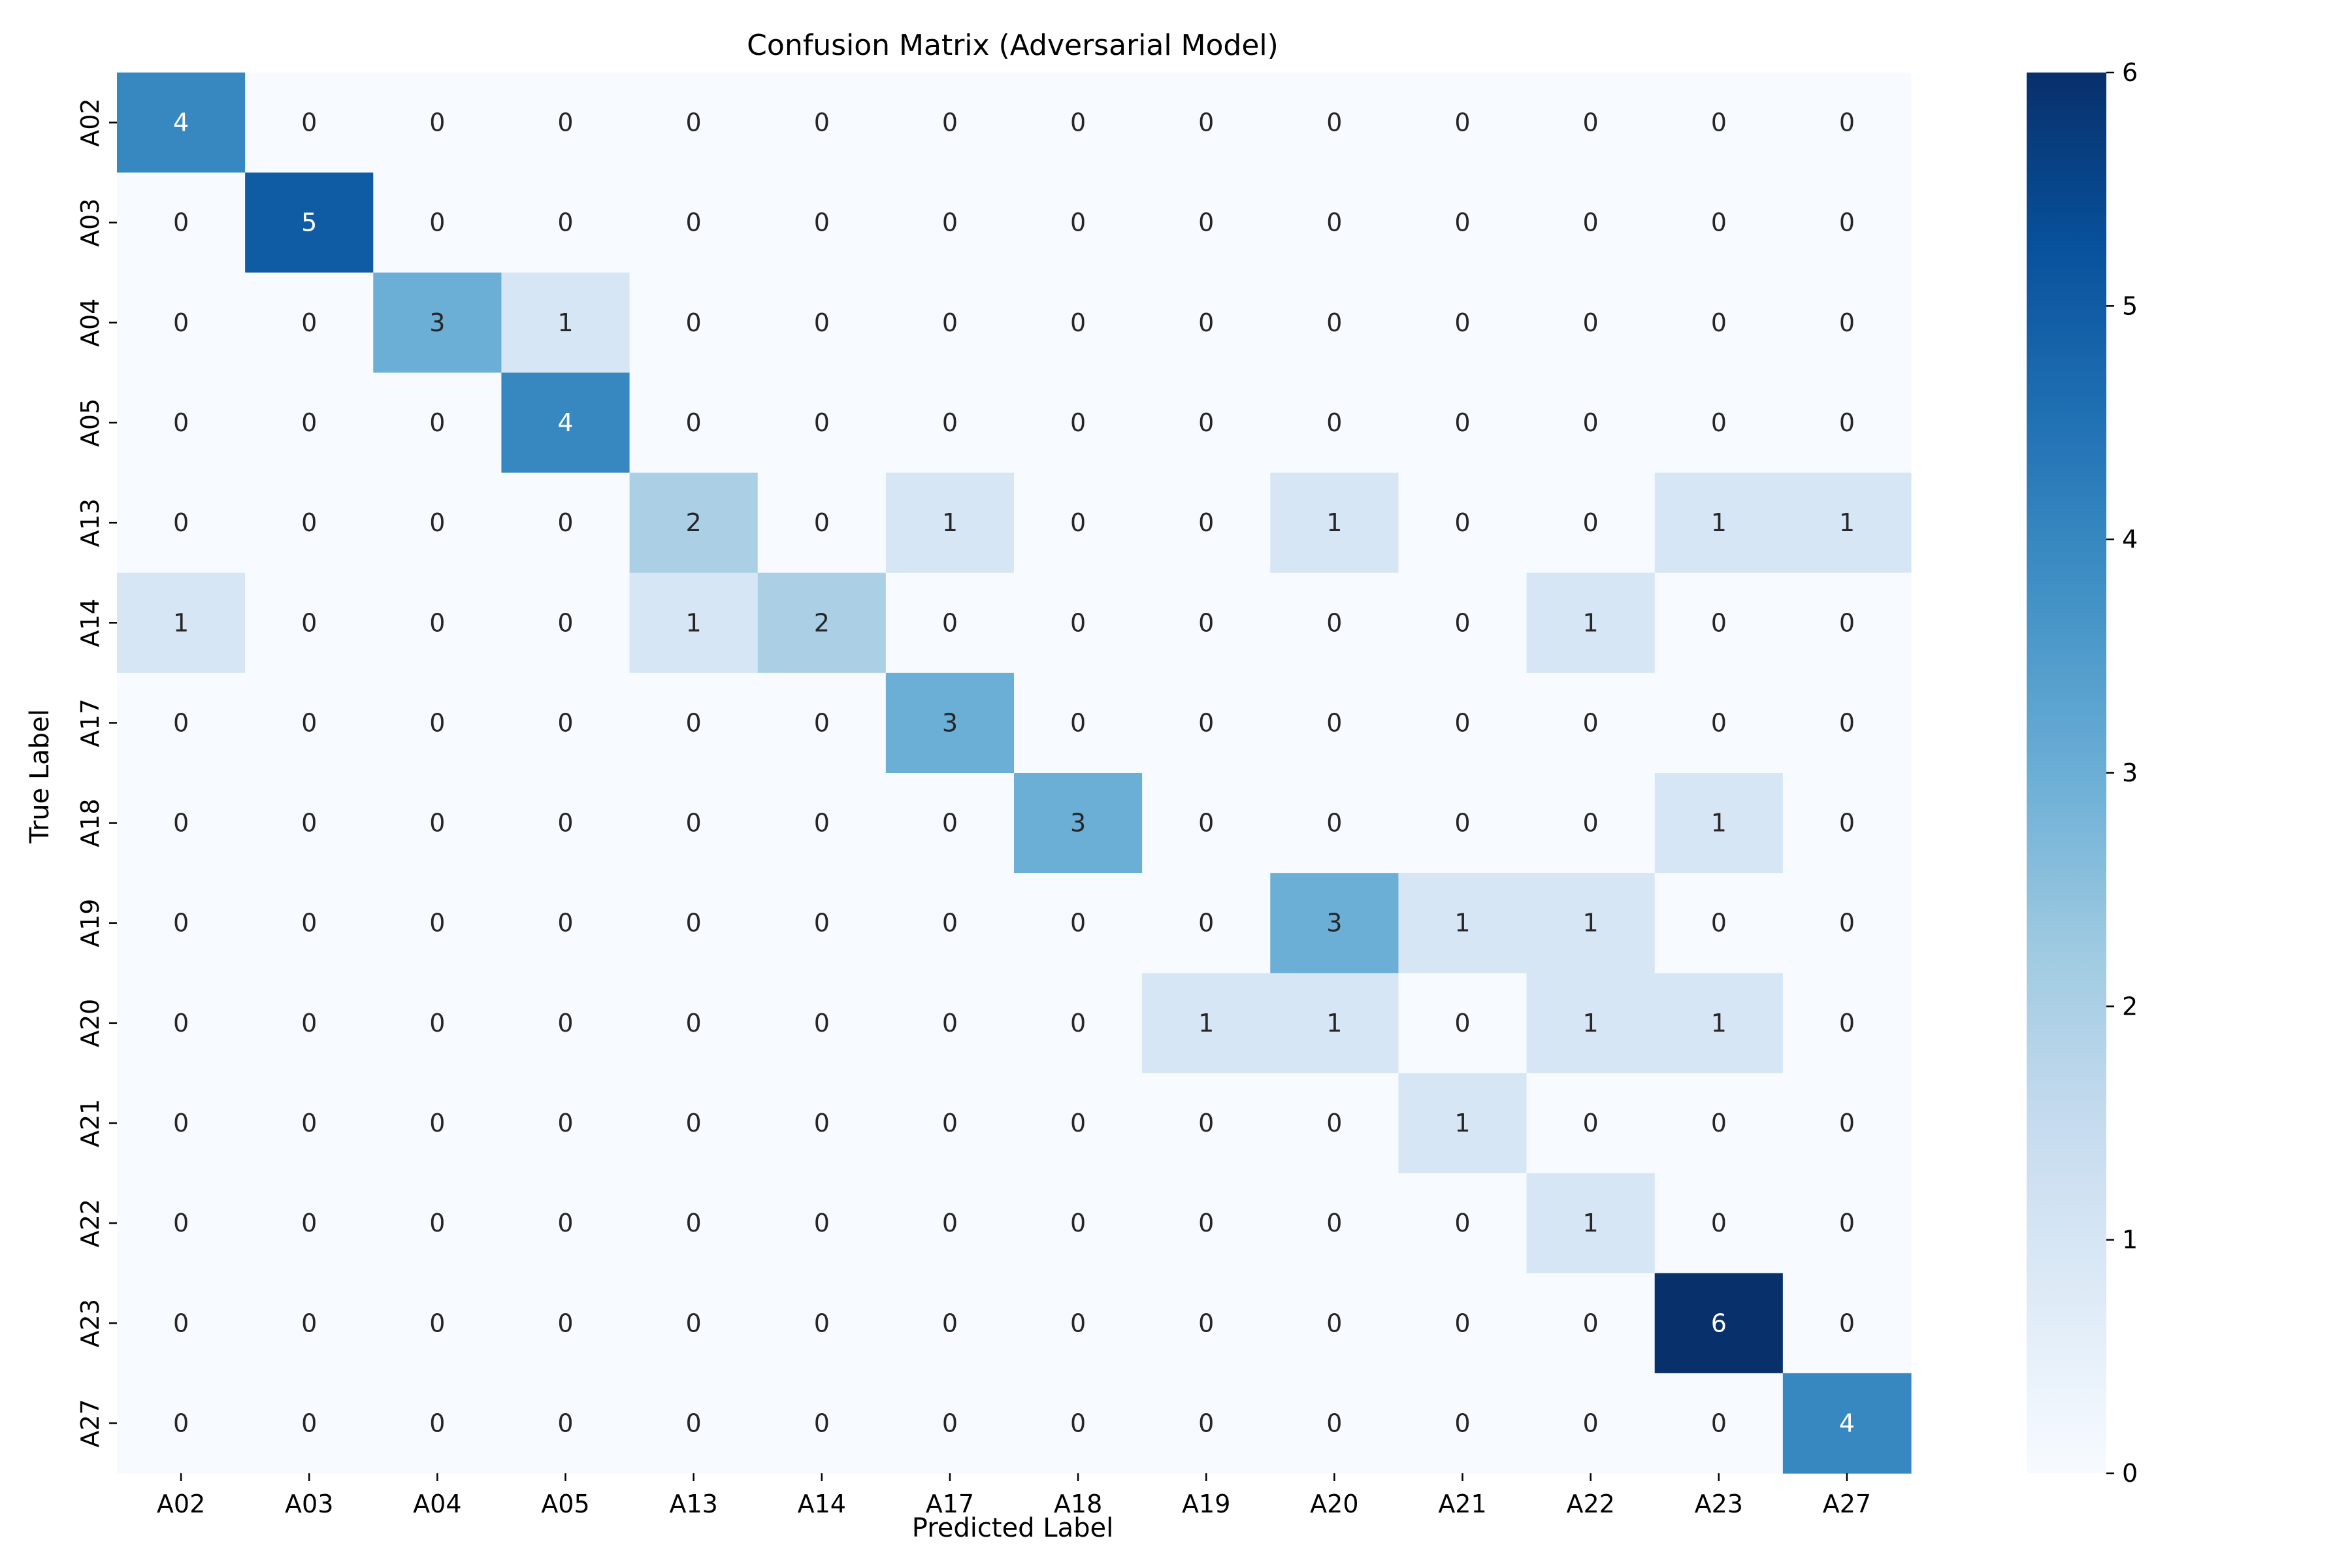  I want to click on heatmap-cell-A05-A20, so click(1334, 423).